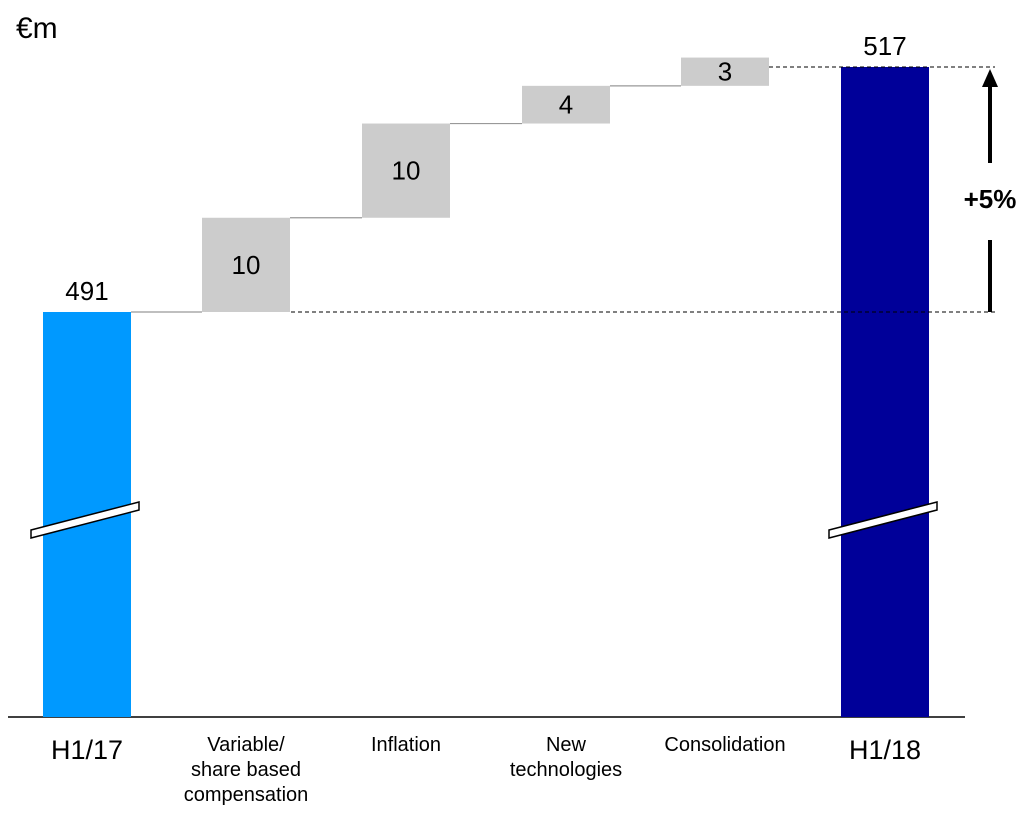  What do you see at coordinates (990, 78) in the screenshot?
I see `arrow-up-icon` at bounding box center [990, 78].